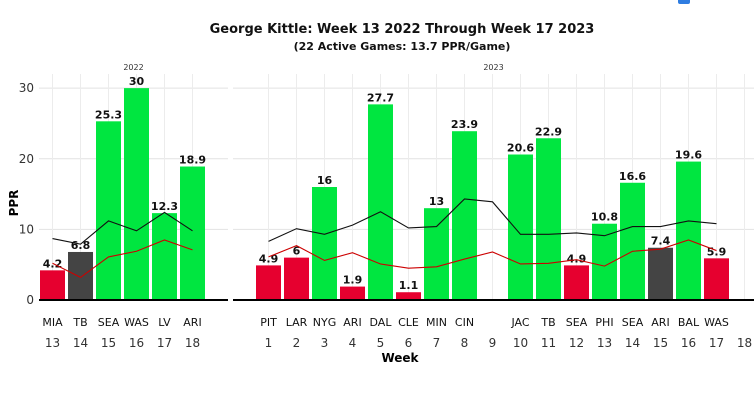 The height and width of the screenshot is (406, 754). I want to click on opponent-label: DAL, so click(381, 322).